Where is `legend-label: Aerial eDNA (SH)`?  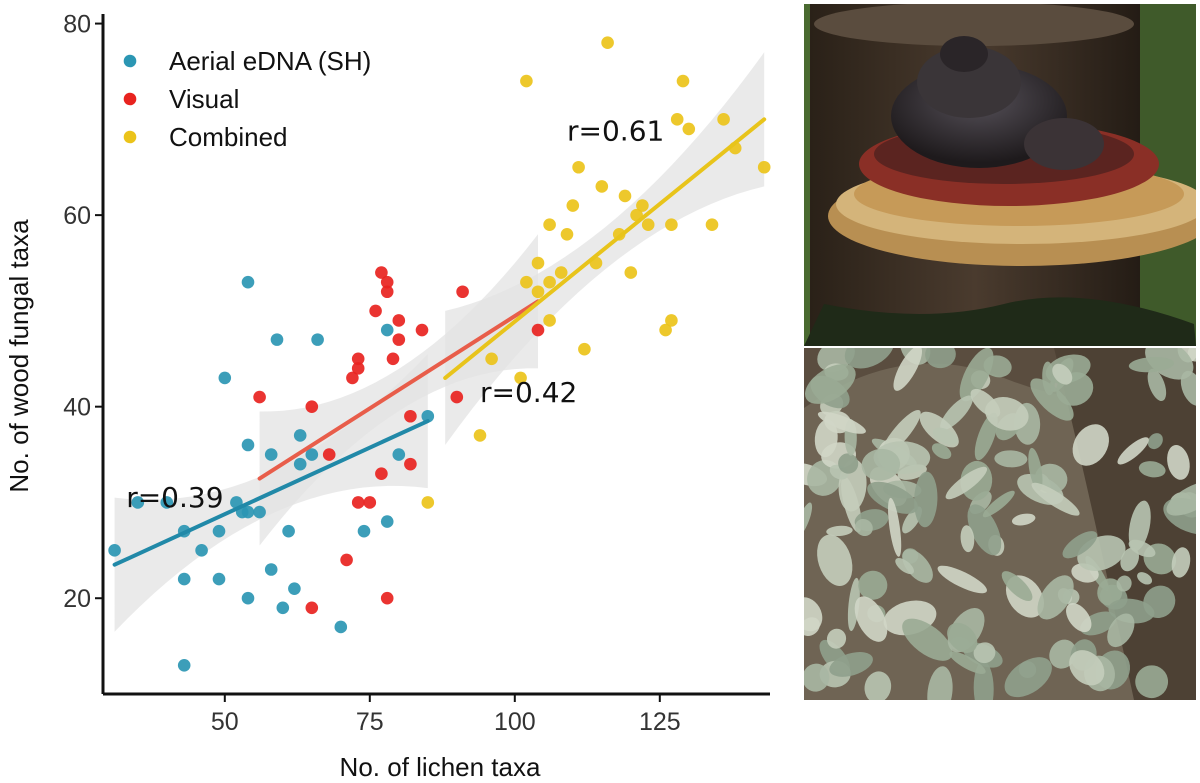 legend-label: Aerial eDNA (SH) is located at coordinates (270, 61).